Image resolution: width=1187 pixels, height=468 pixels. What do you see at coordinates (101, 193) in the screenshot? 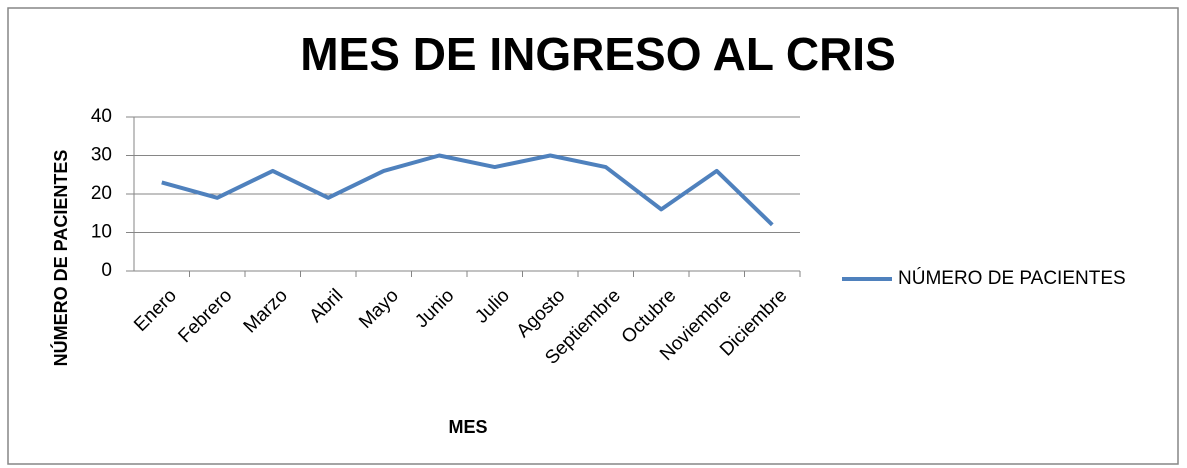
I see `y-tick-label: 20` at bounding box center [101, 193].